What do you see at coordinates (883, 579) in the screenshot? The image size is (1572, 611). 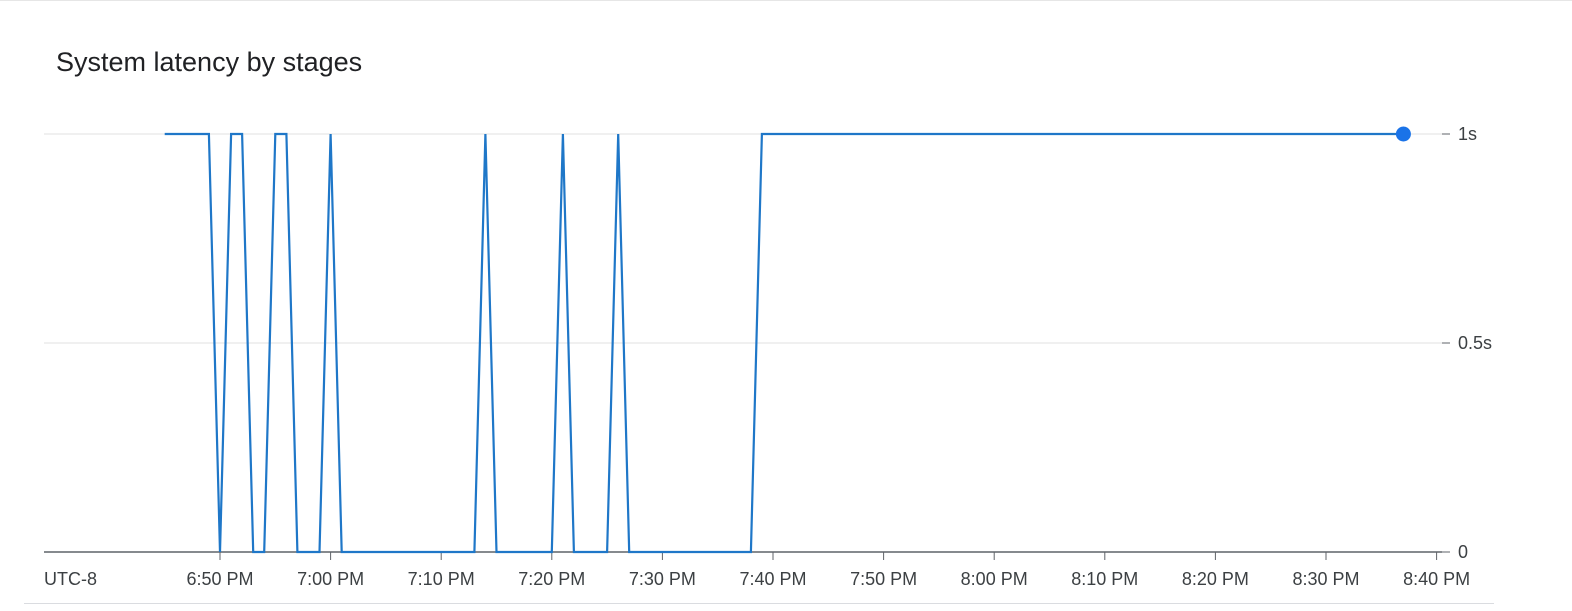 I see `x-tick-label: 7:50 PM` at bounding box center [883, 579].